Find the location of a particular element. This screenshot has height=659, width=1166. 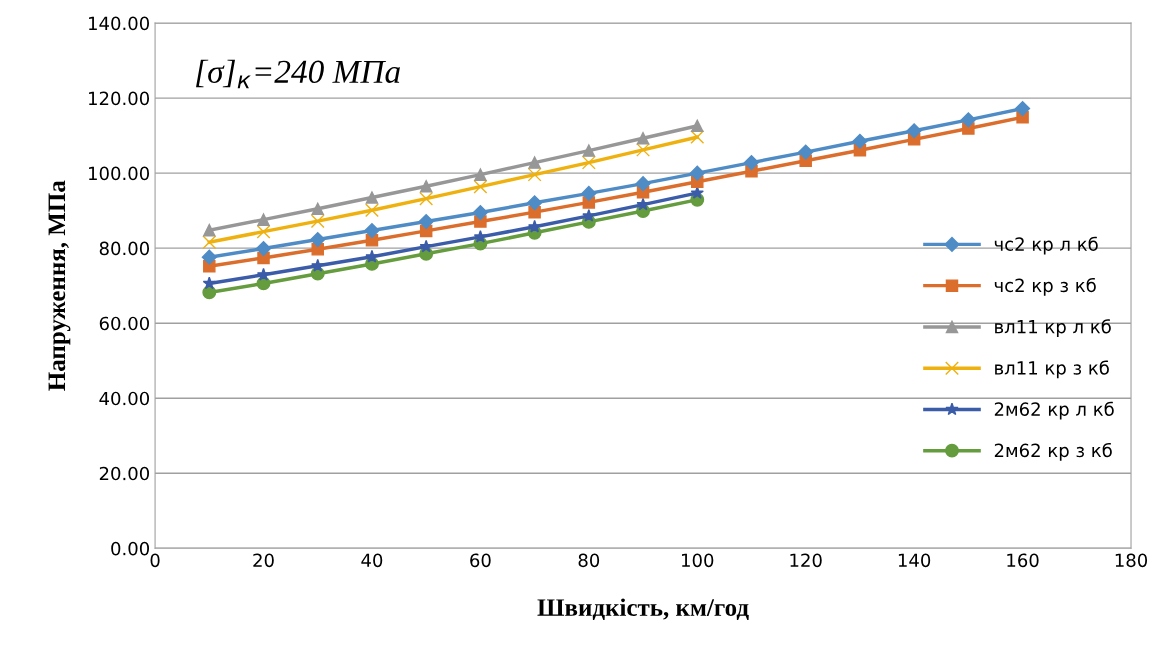

legend-label: вл11 кр л кб is located at coordinates (1053, 328).